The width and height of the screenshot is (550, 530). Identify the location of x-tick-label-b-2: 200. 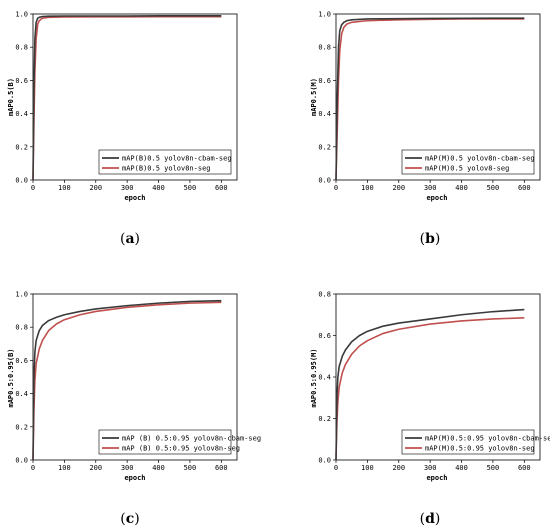
(398, 188).